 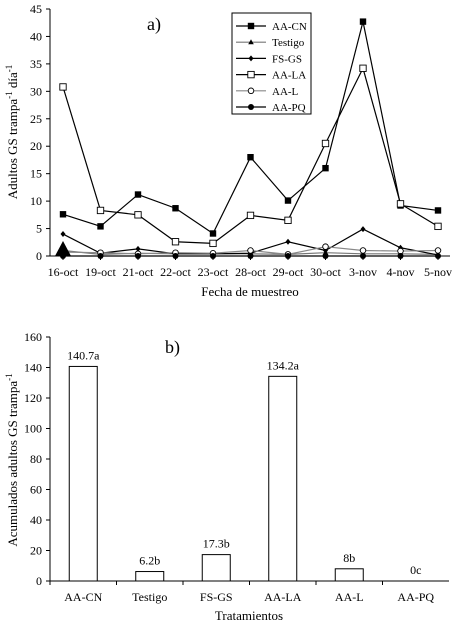 I want to click on bar-aa-l, so click(x=349, y=575).